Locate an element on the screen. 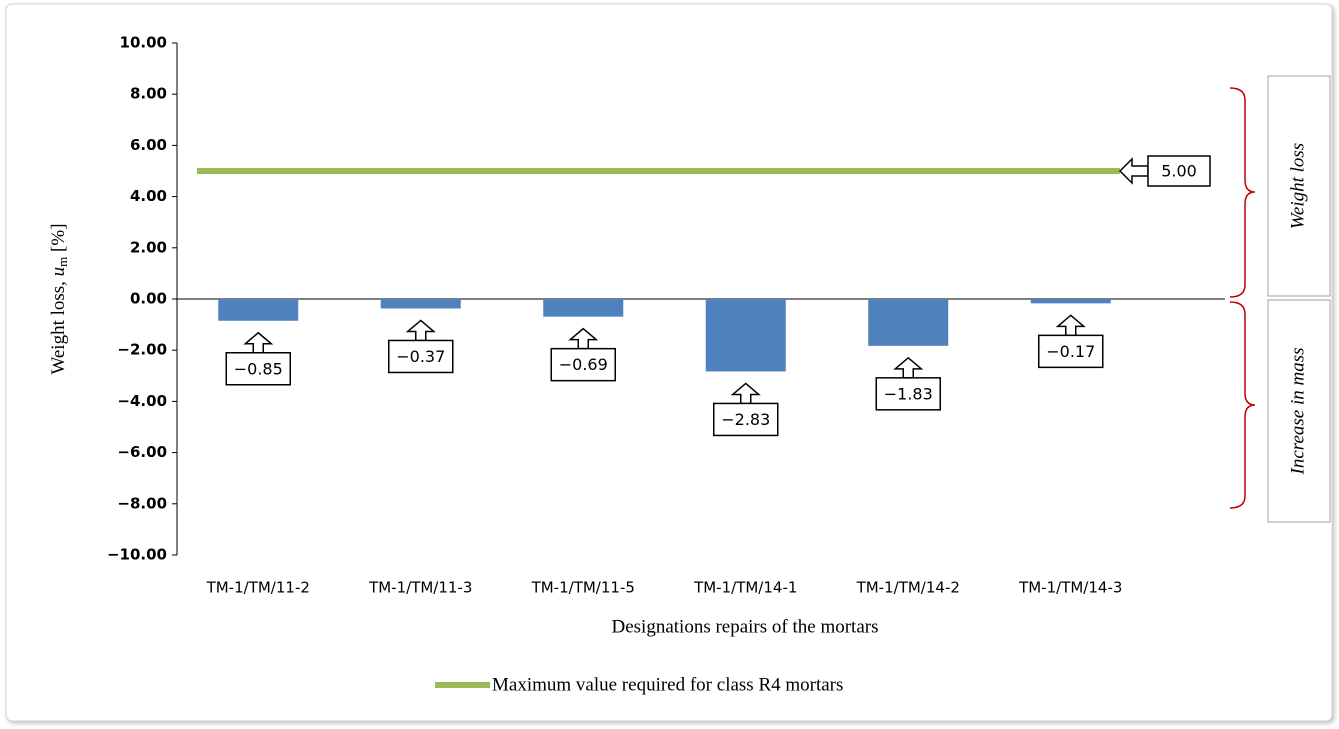 The width and height of the screenshot is (1339, 729). x-tick-label: TM-1/TM/14-1 is located at coordinates (745, 588).